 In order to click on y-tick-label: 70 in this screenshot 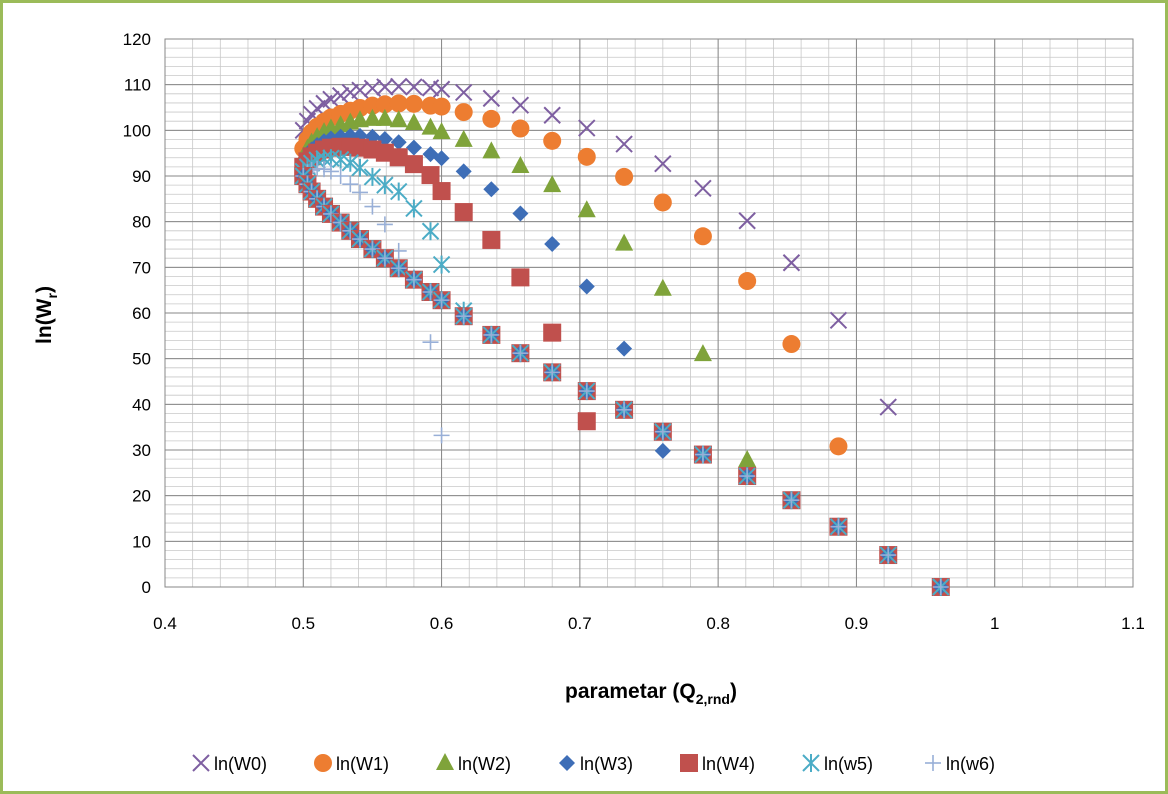, I will do `click(141, 267)`.